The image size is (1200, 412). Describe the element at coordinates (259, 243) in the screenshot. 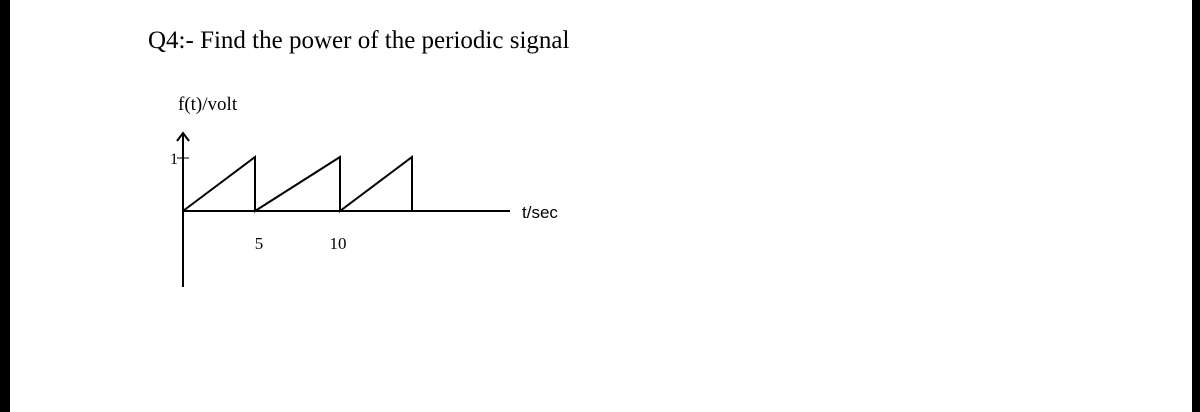

I see `x-tick-label: 5` at that location.